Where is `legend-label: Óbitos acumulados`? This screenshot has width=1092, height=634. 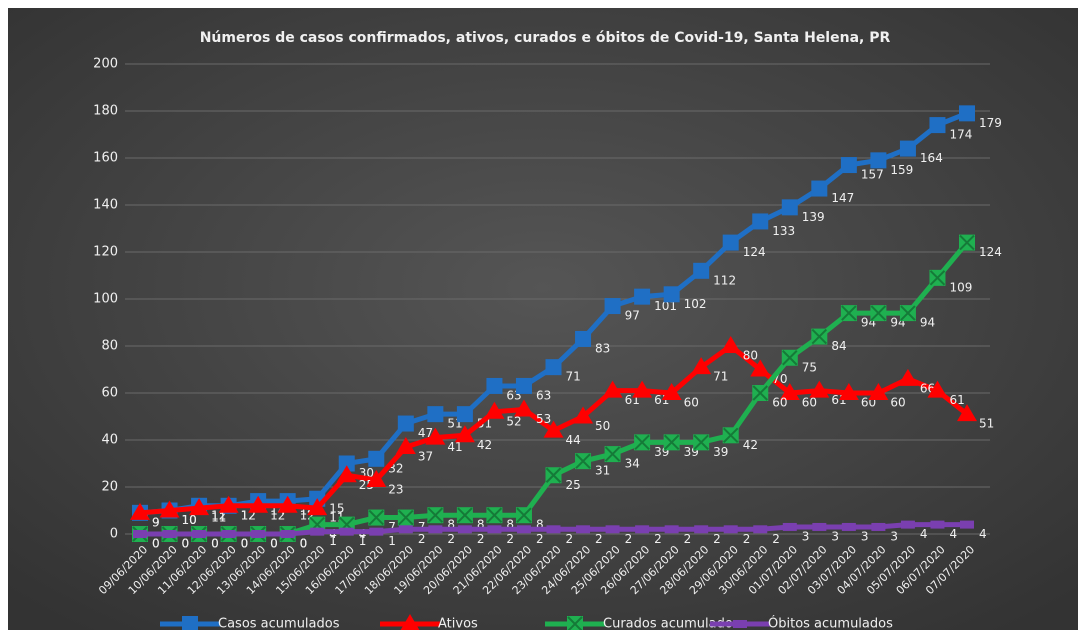
legend-label: Óbitos acumulados is located at coordinates (830, 623).